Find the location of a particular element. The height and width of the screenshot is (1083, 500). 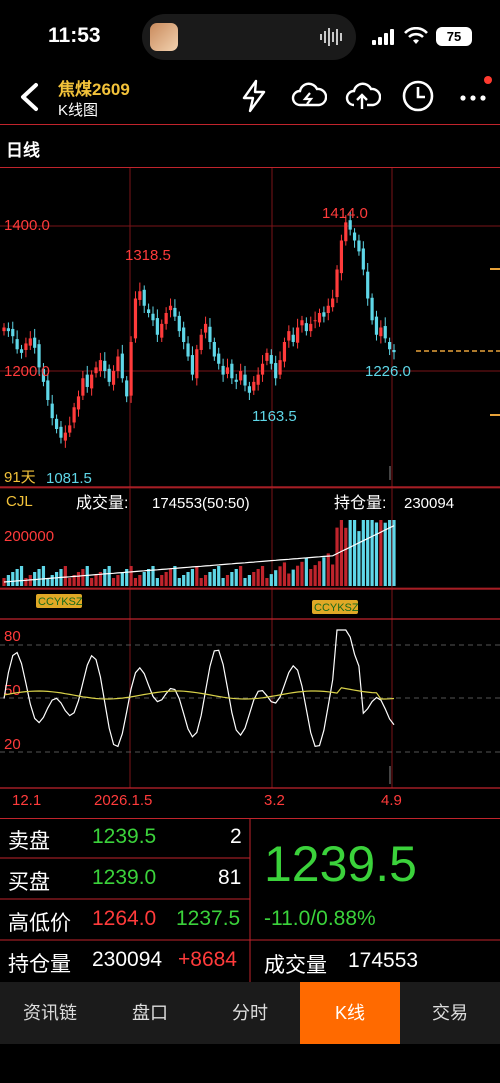

oi-label: 持仓量: is located at coordinates (360, 503).